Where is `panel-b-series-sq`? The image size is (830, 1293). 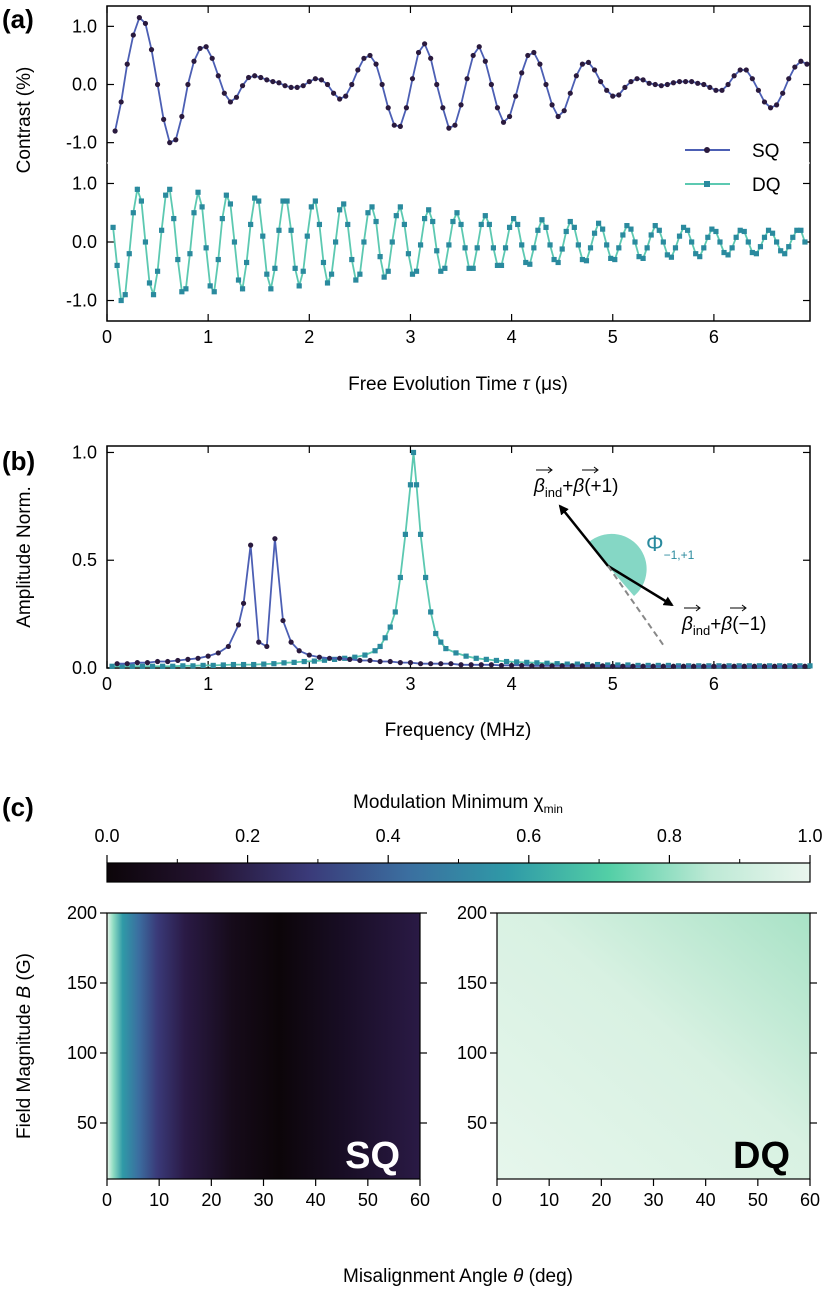
panel-b-series-sq is located at coordinates (461, 603).